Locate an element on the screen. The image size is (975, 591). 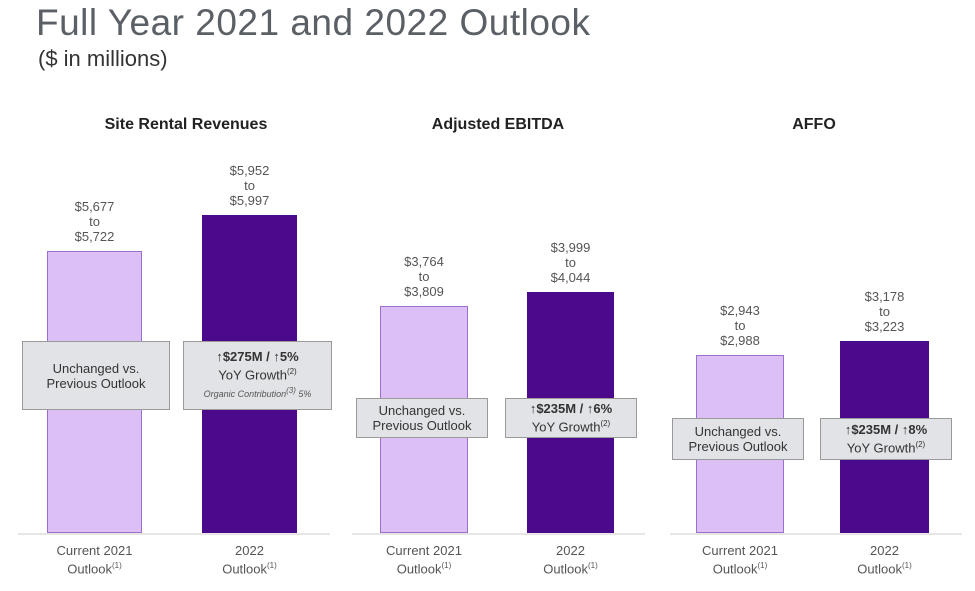
data-label-line: $3,809 is located at coordinates (424, 291).